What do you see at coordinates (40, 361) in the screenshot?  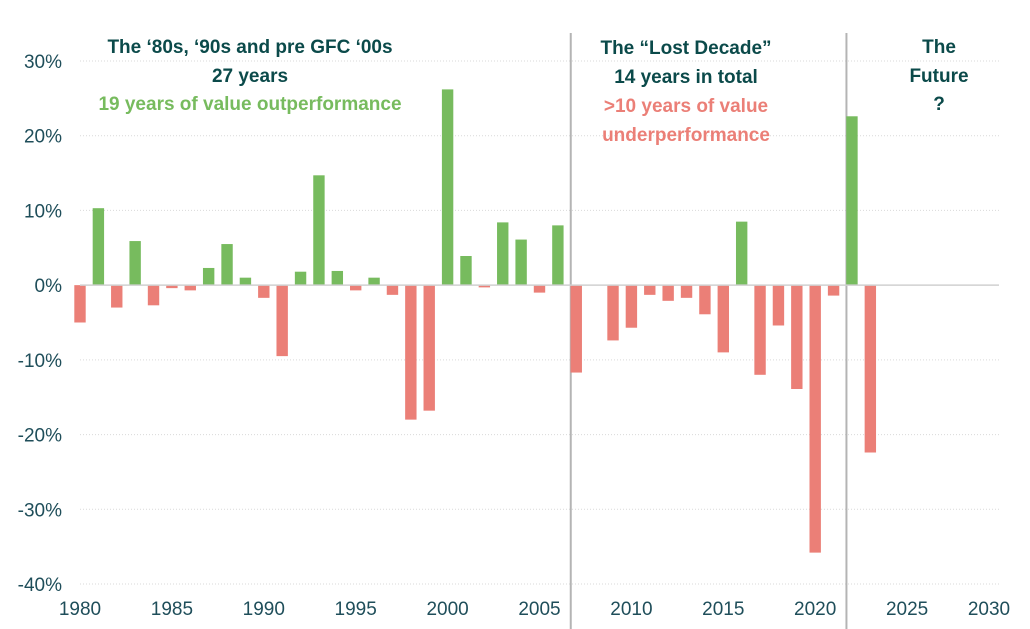 I see `y-tick-label: -10%` at bounding box center [40, 361].